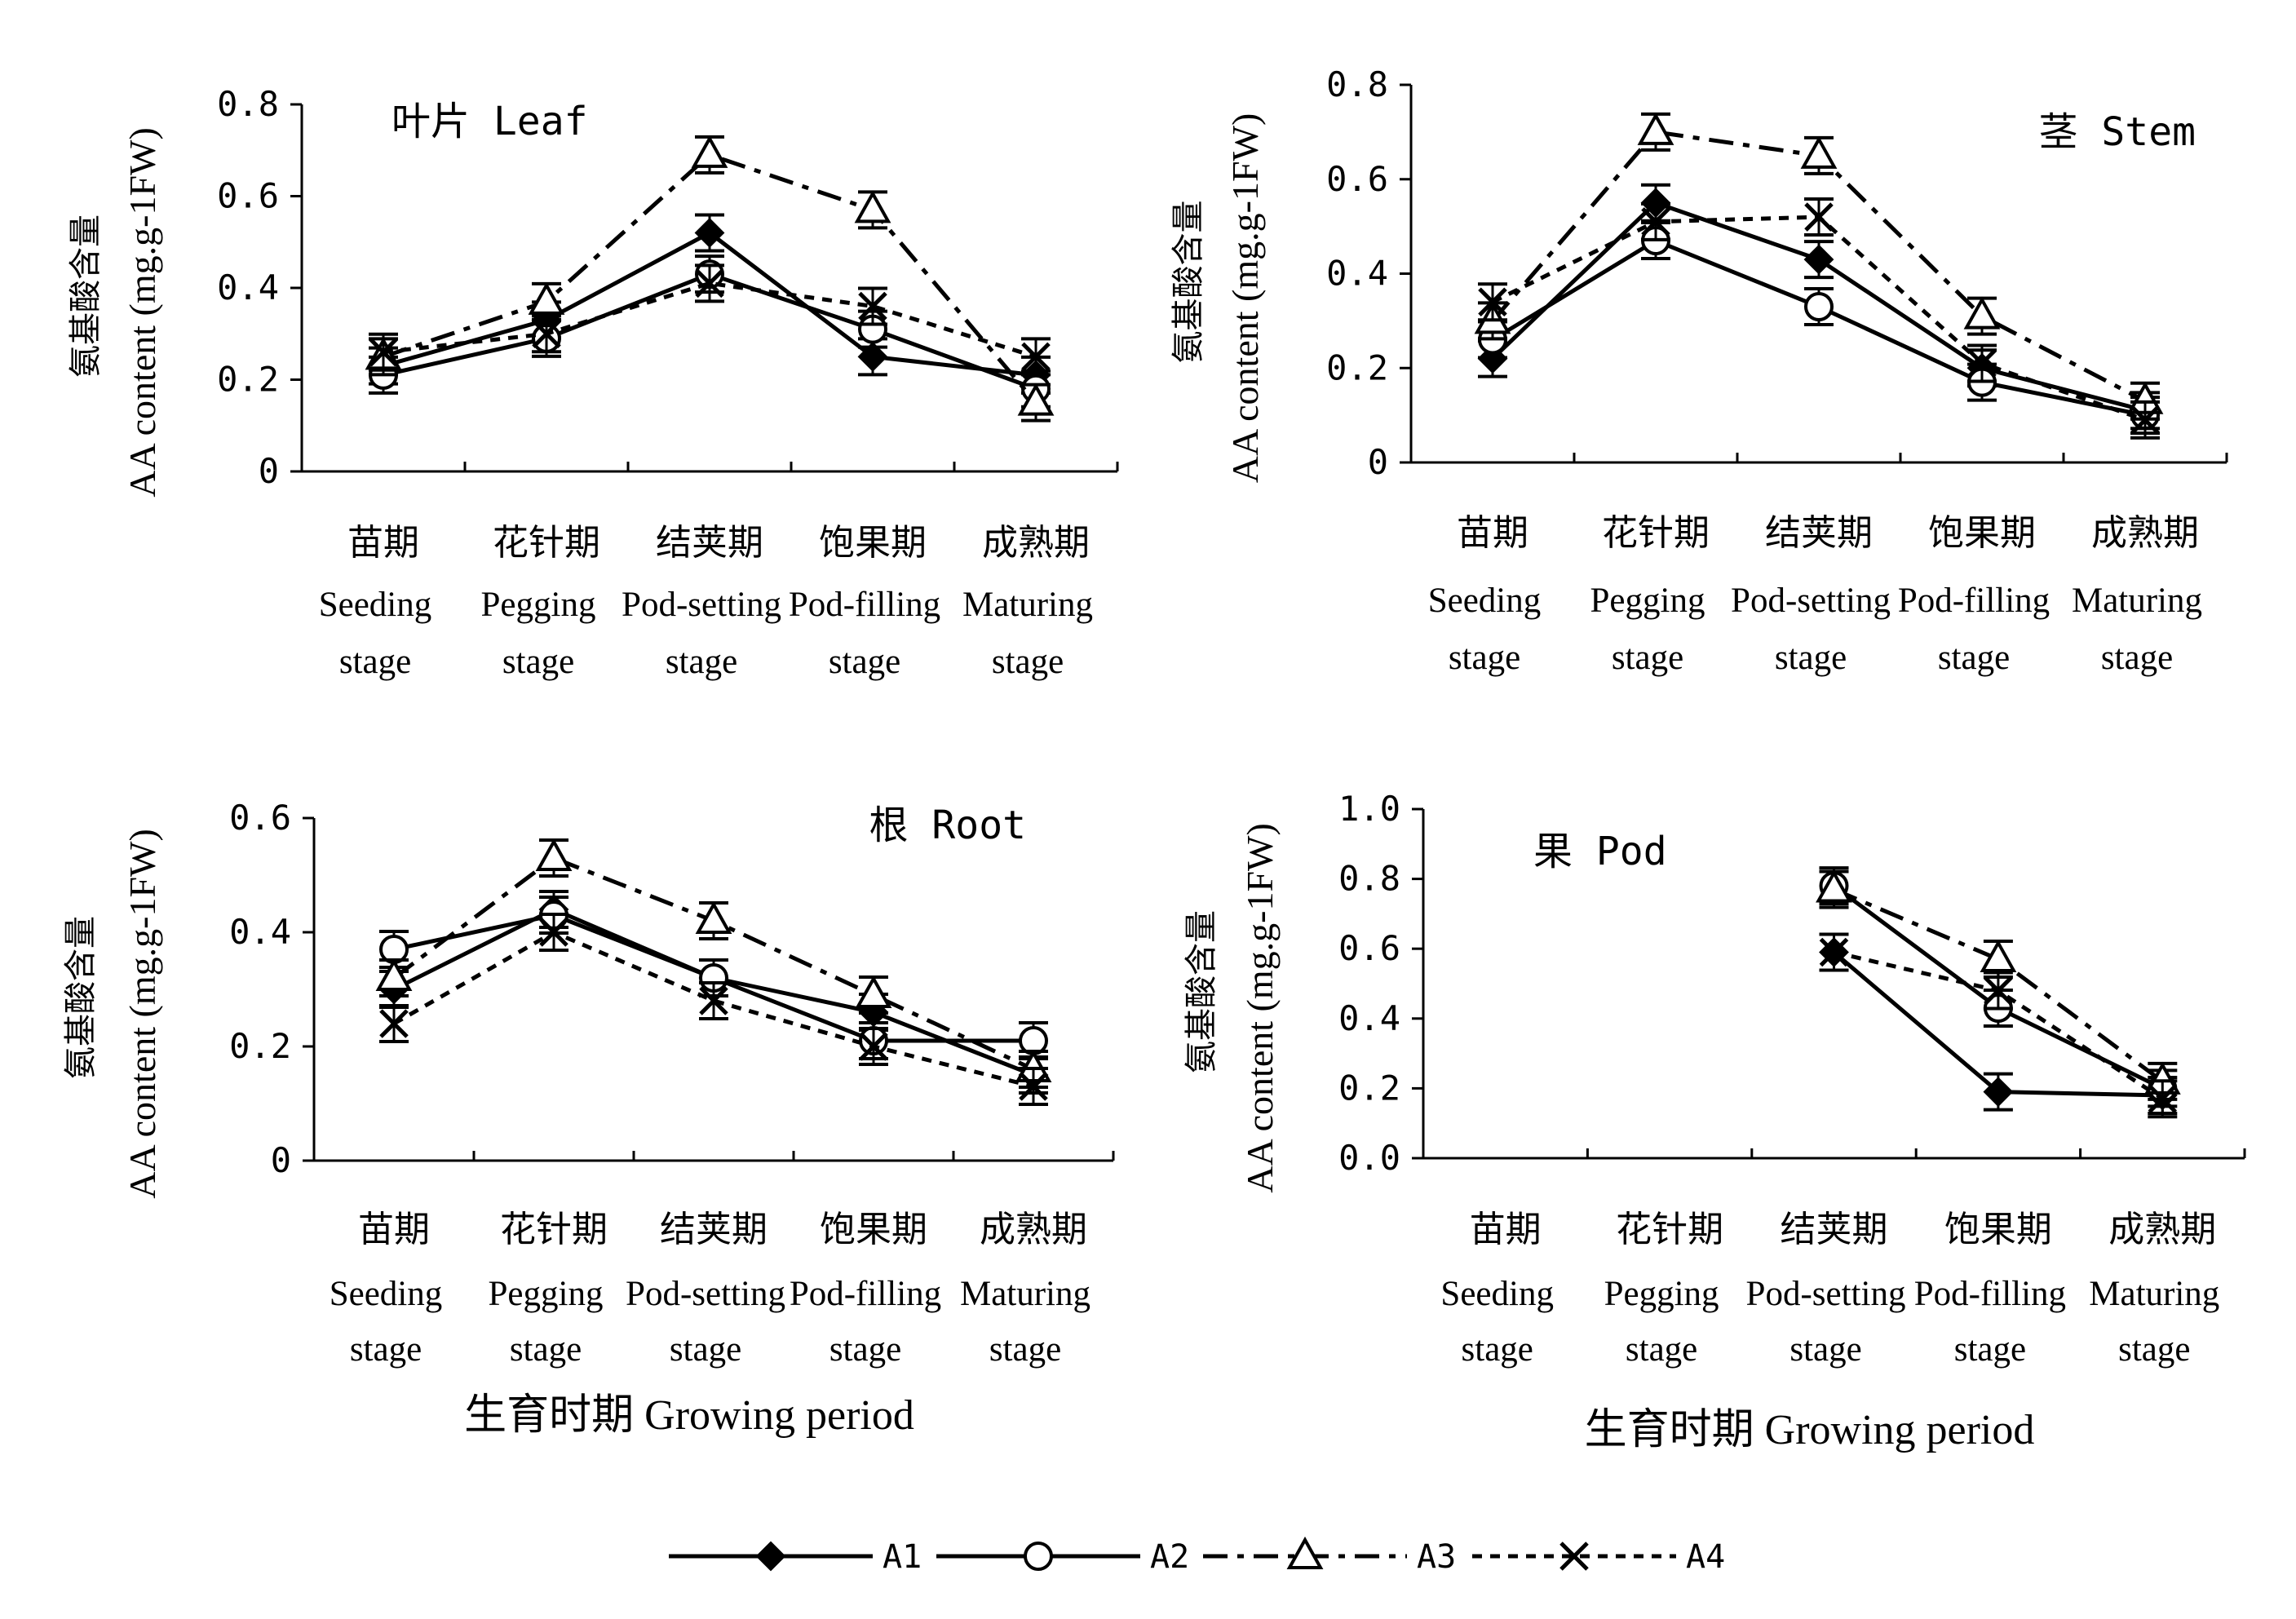  What do you see at coordinates (1170, 1557) in the screenshot?
I see `legend-label: A2` at bounding box center [1170, 1557].